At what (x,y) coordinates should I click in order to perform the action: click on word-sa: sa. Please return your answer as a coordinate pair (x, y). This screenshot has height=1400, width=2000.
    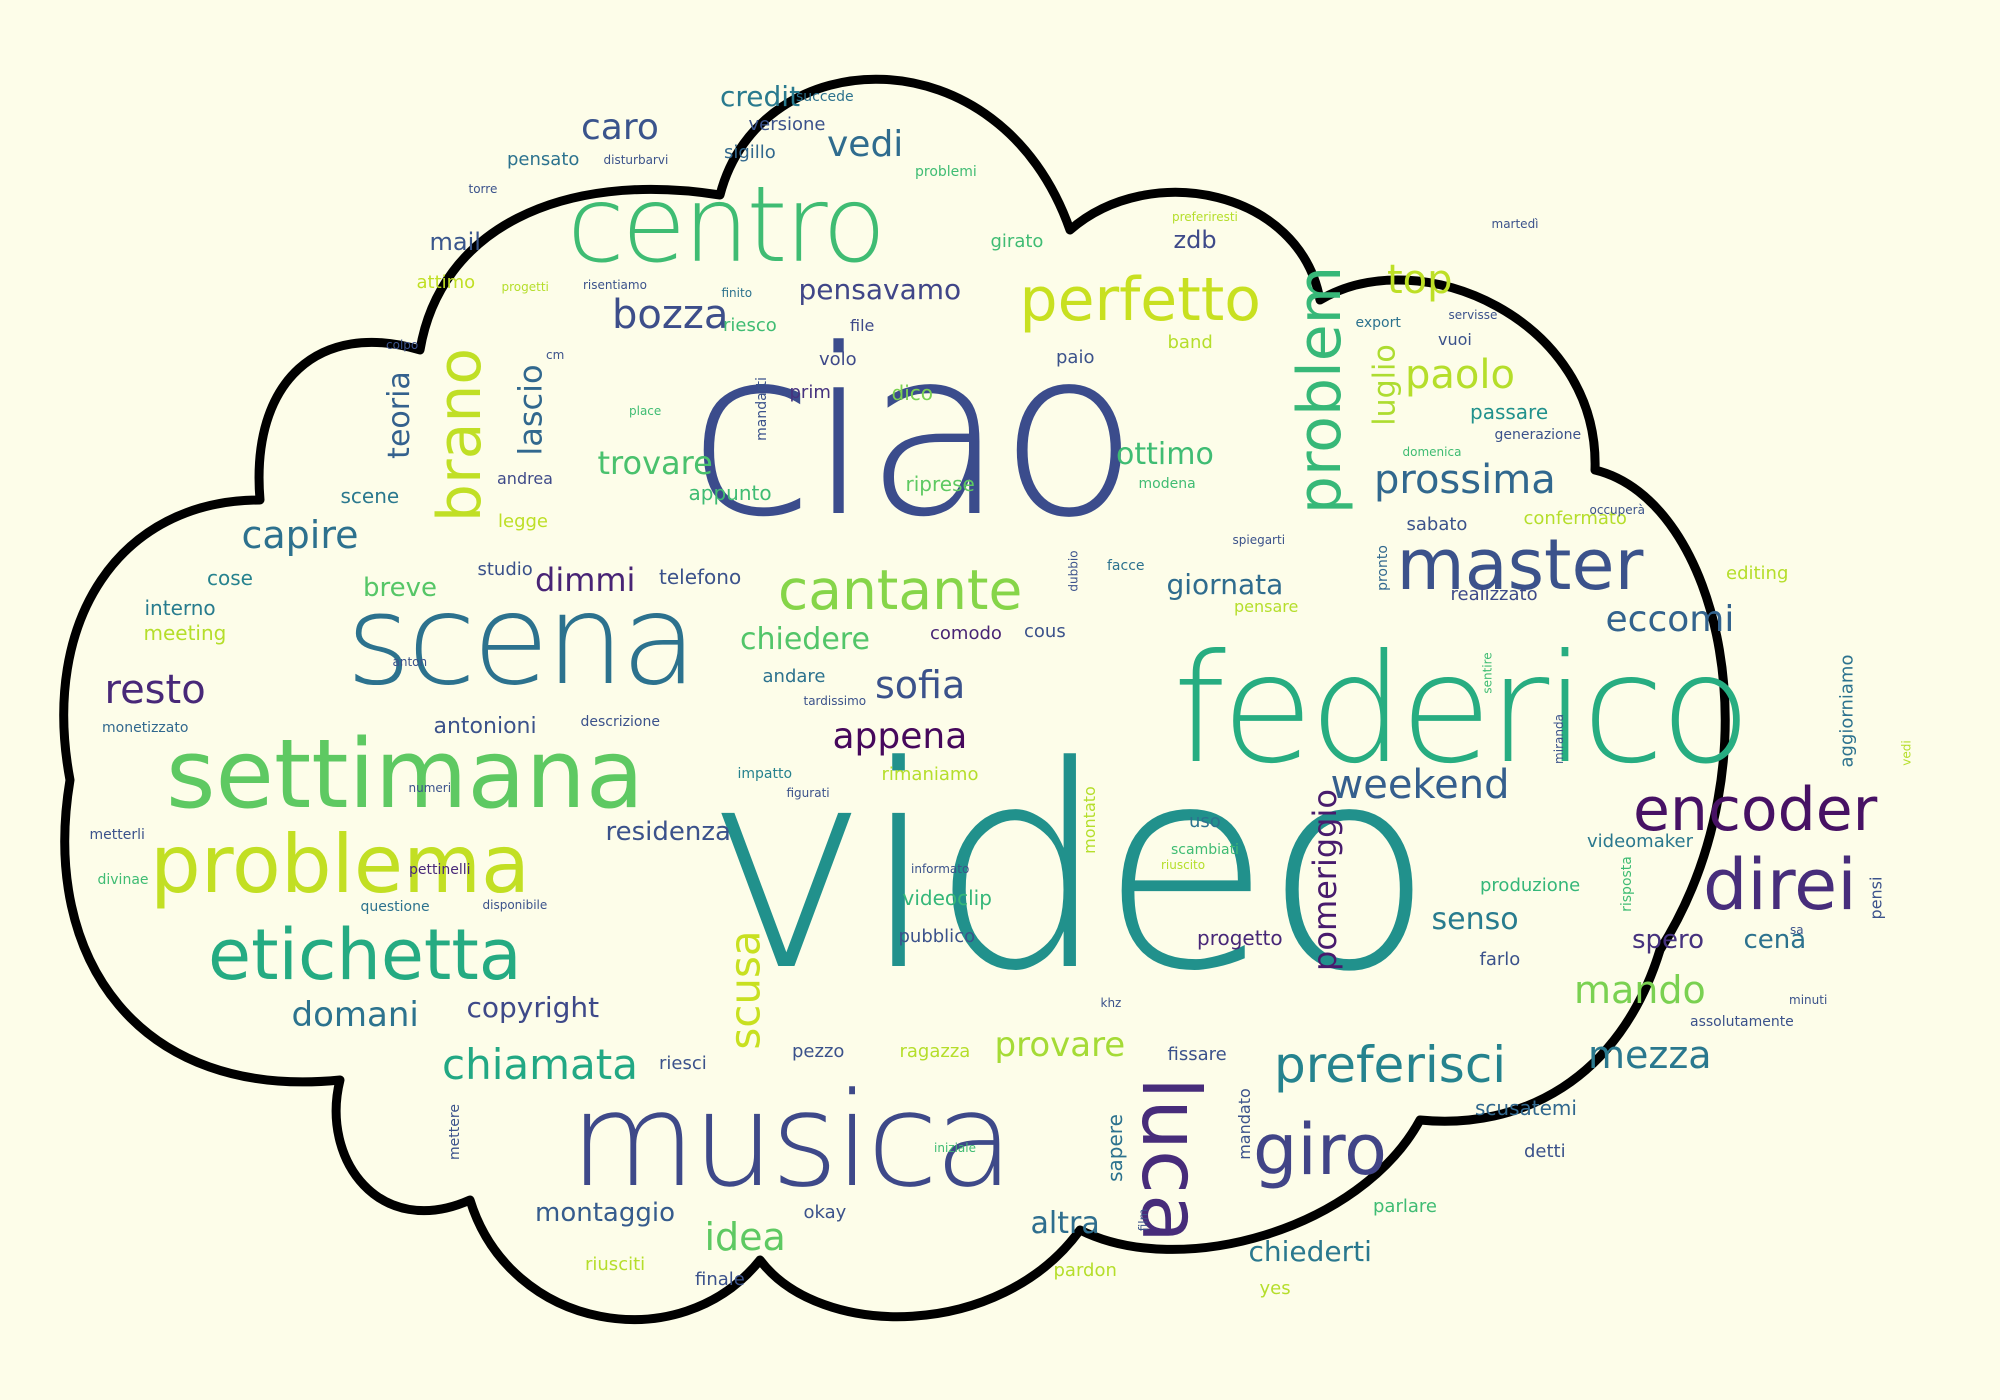
    Looking at the image, I should click on (1797, 930).